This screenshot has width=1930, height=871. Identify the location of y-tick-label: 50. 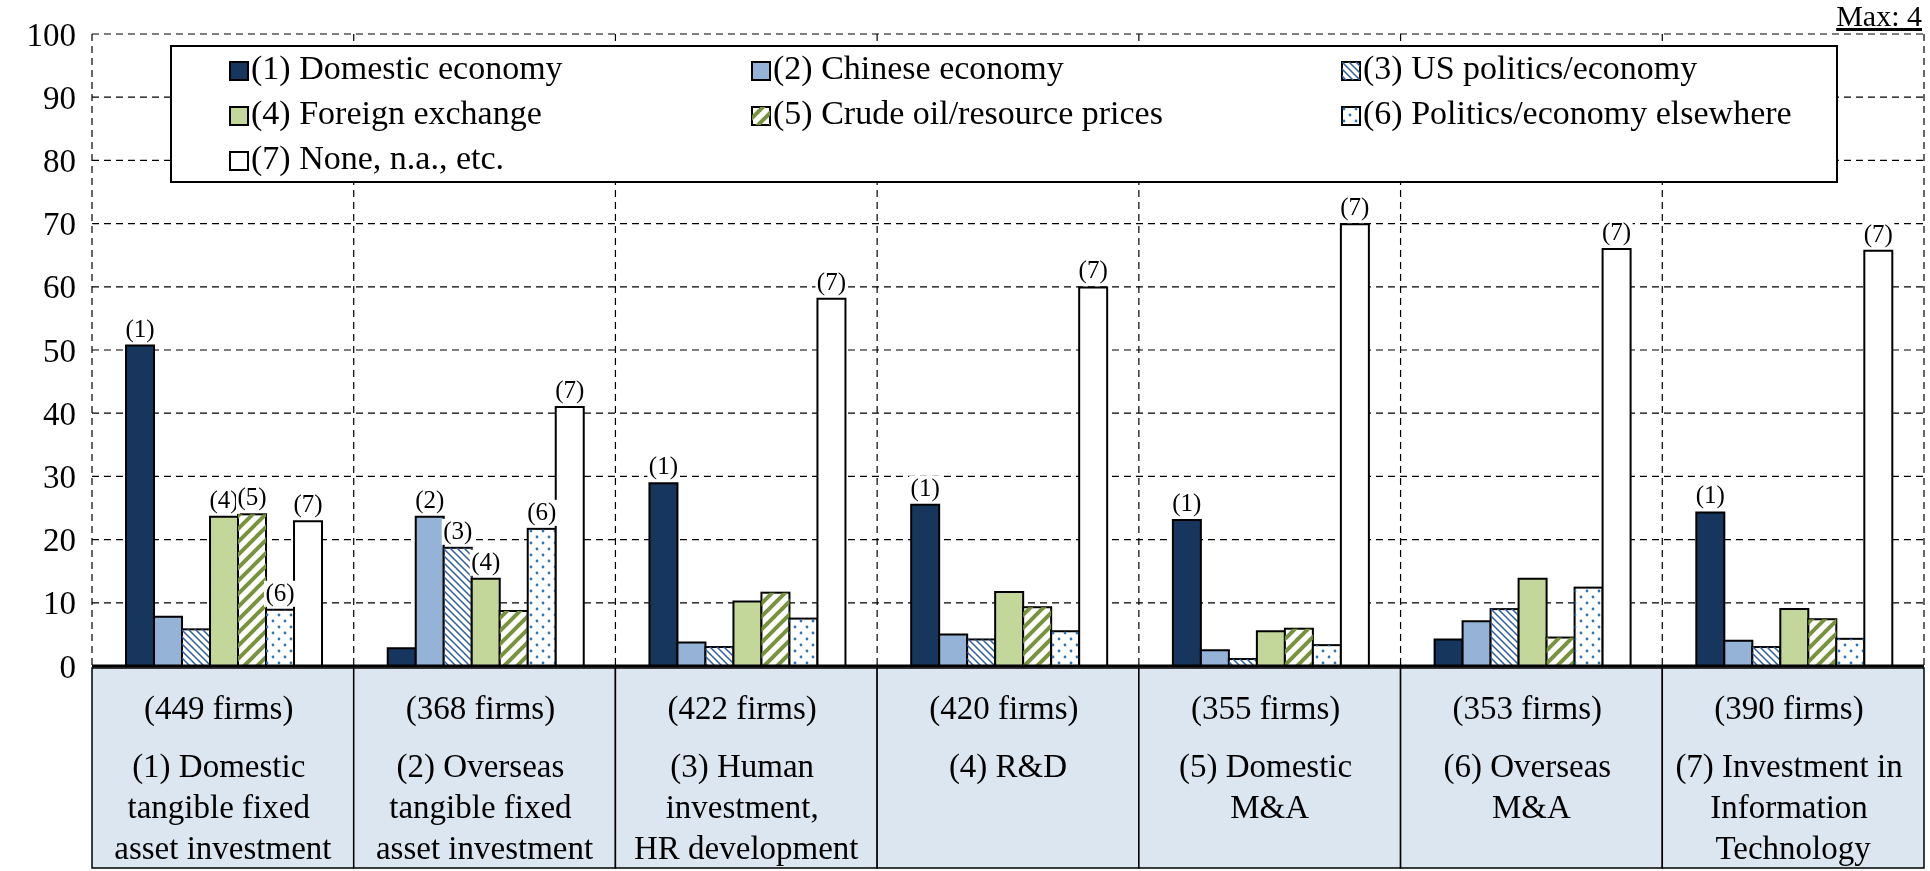
(59, 350).